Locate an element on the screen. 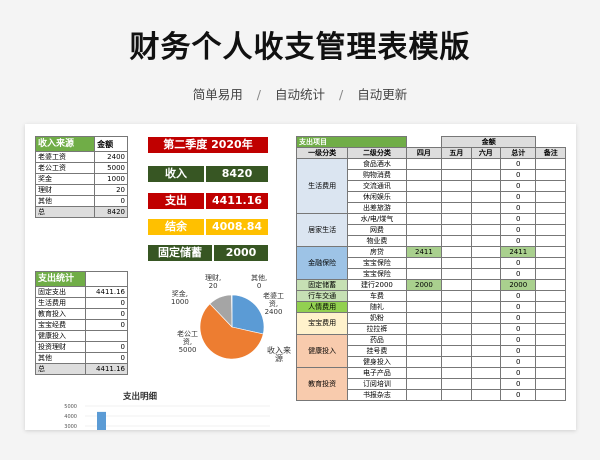  spend-row: 生活费用 0 is located at coordinates (81, 303).